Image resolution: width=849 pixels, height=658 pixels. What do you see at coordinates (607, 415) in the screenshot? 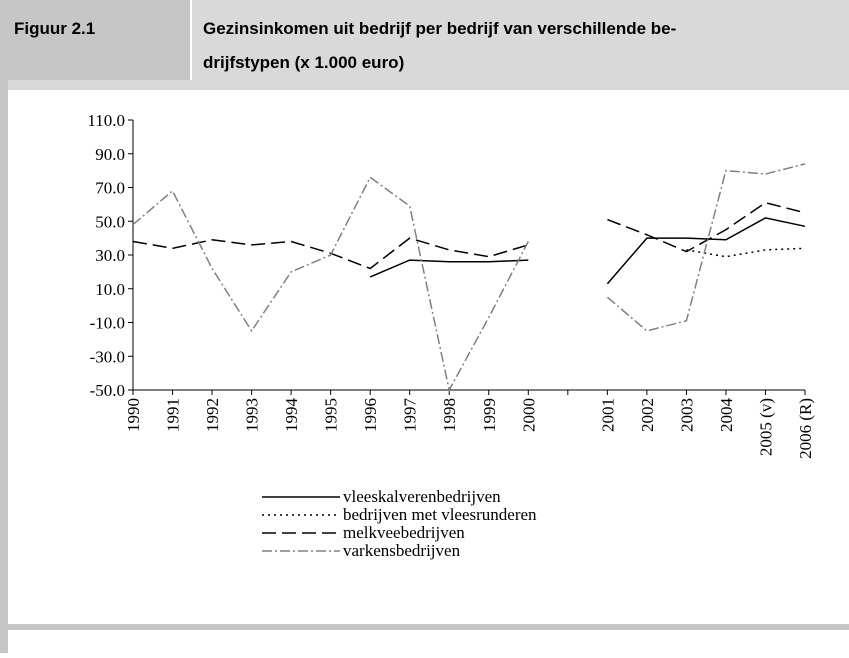
I see `x-tick-label: 2001` at bounding box center [607, 415].